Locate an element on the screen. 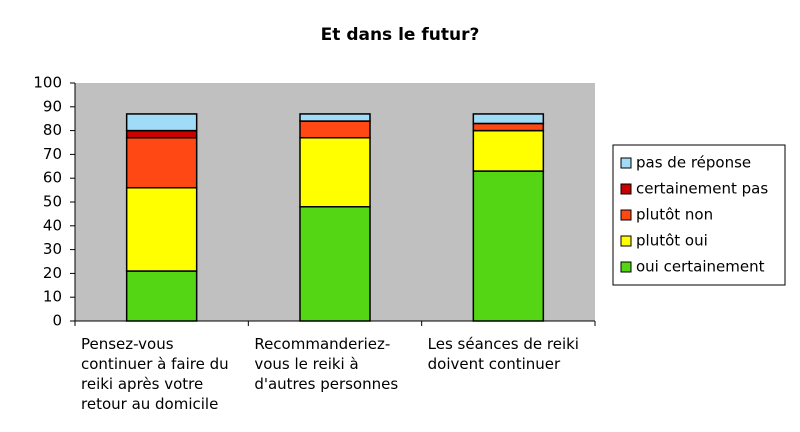 This screenshot has height=432, width=800. y-tick-label: 60 is located at coordinates (52, 178).